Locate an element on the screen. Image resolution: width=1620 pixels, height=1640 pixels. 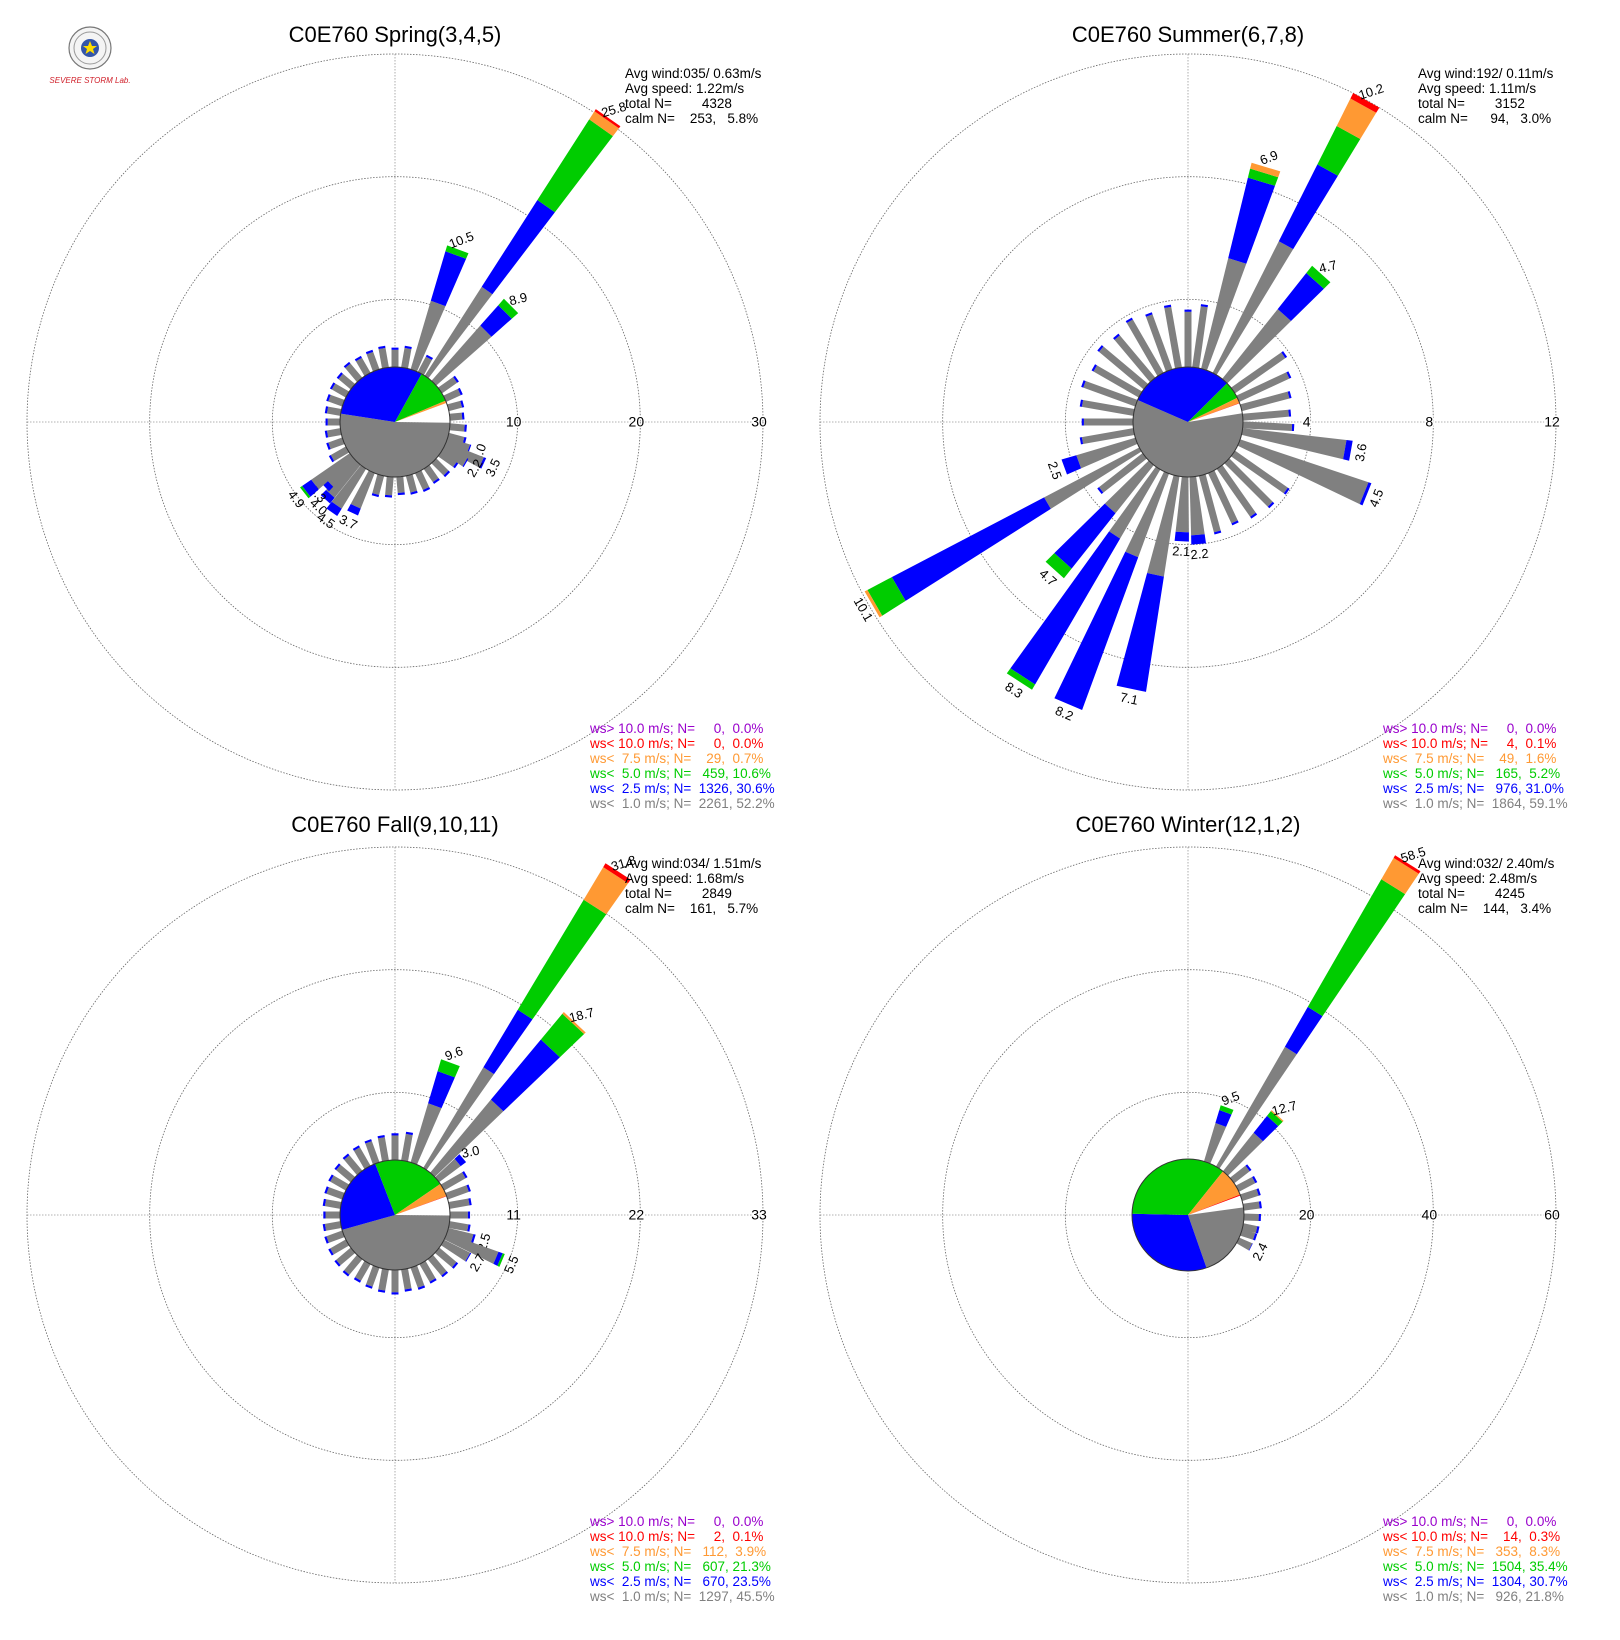
legend-entry: ws< 5.0 m/s; N= 607, 21.3% is located at coordinates (680, 1566).